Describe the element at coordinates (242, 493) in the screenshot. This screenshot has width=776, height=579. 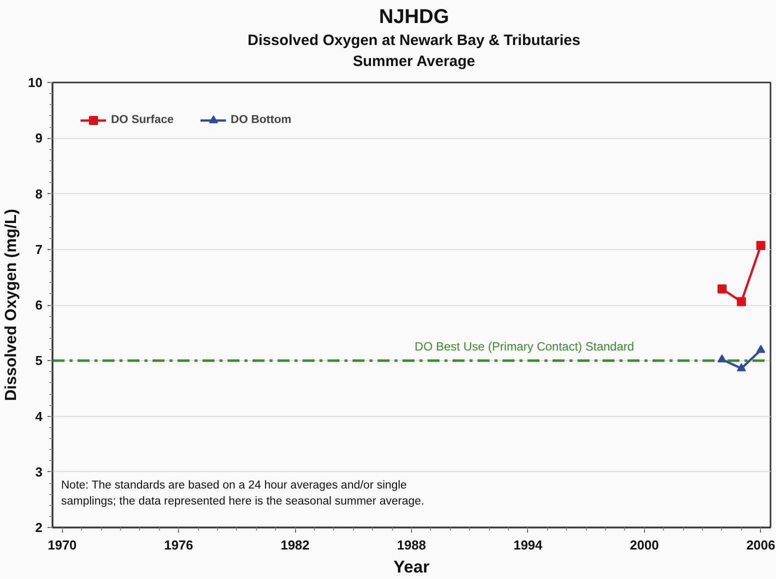
I see `annotation: Note: The standards are based on a 24 hour averages and/or single samplings; the data represented here is the seasonal summer average.` at that location.